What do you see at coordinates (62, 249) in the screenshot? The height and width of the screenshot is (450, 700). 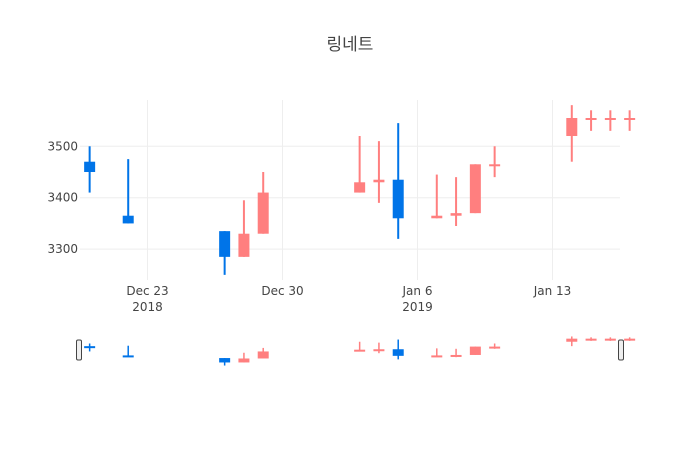 I see `y-tick-label: 3300` at bounding box center [62, 249].